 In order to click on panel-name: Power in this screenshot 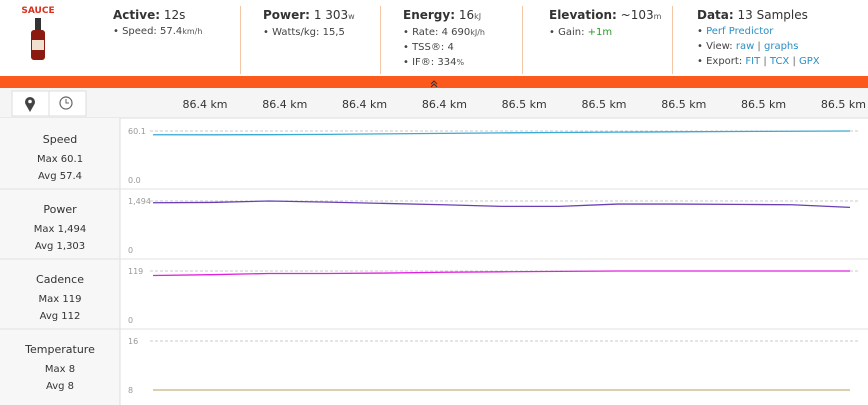, I will do `click(60, 209)`.